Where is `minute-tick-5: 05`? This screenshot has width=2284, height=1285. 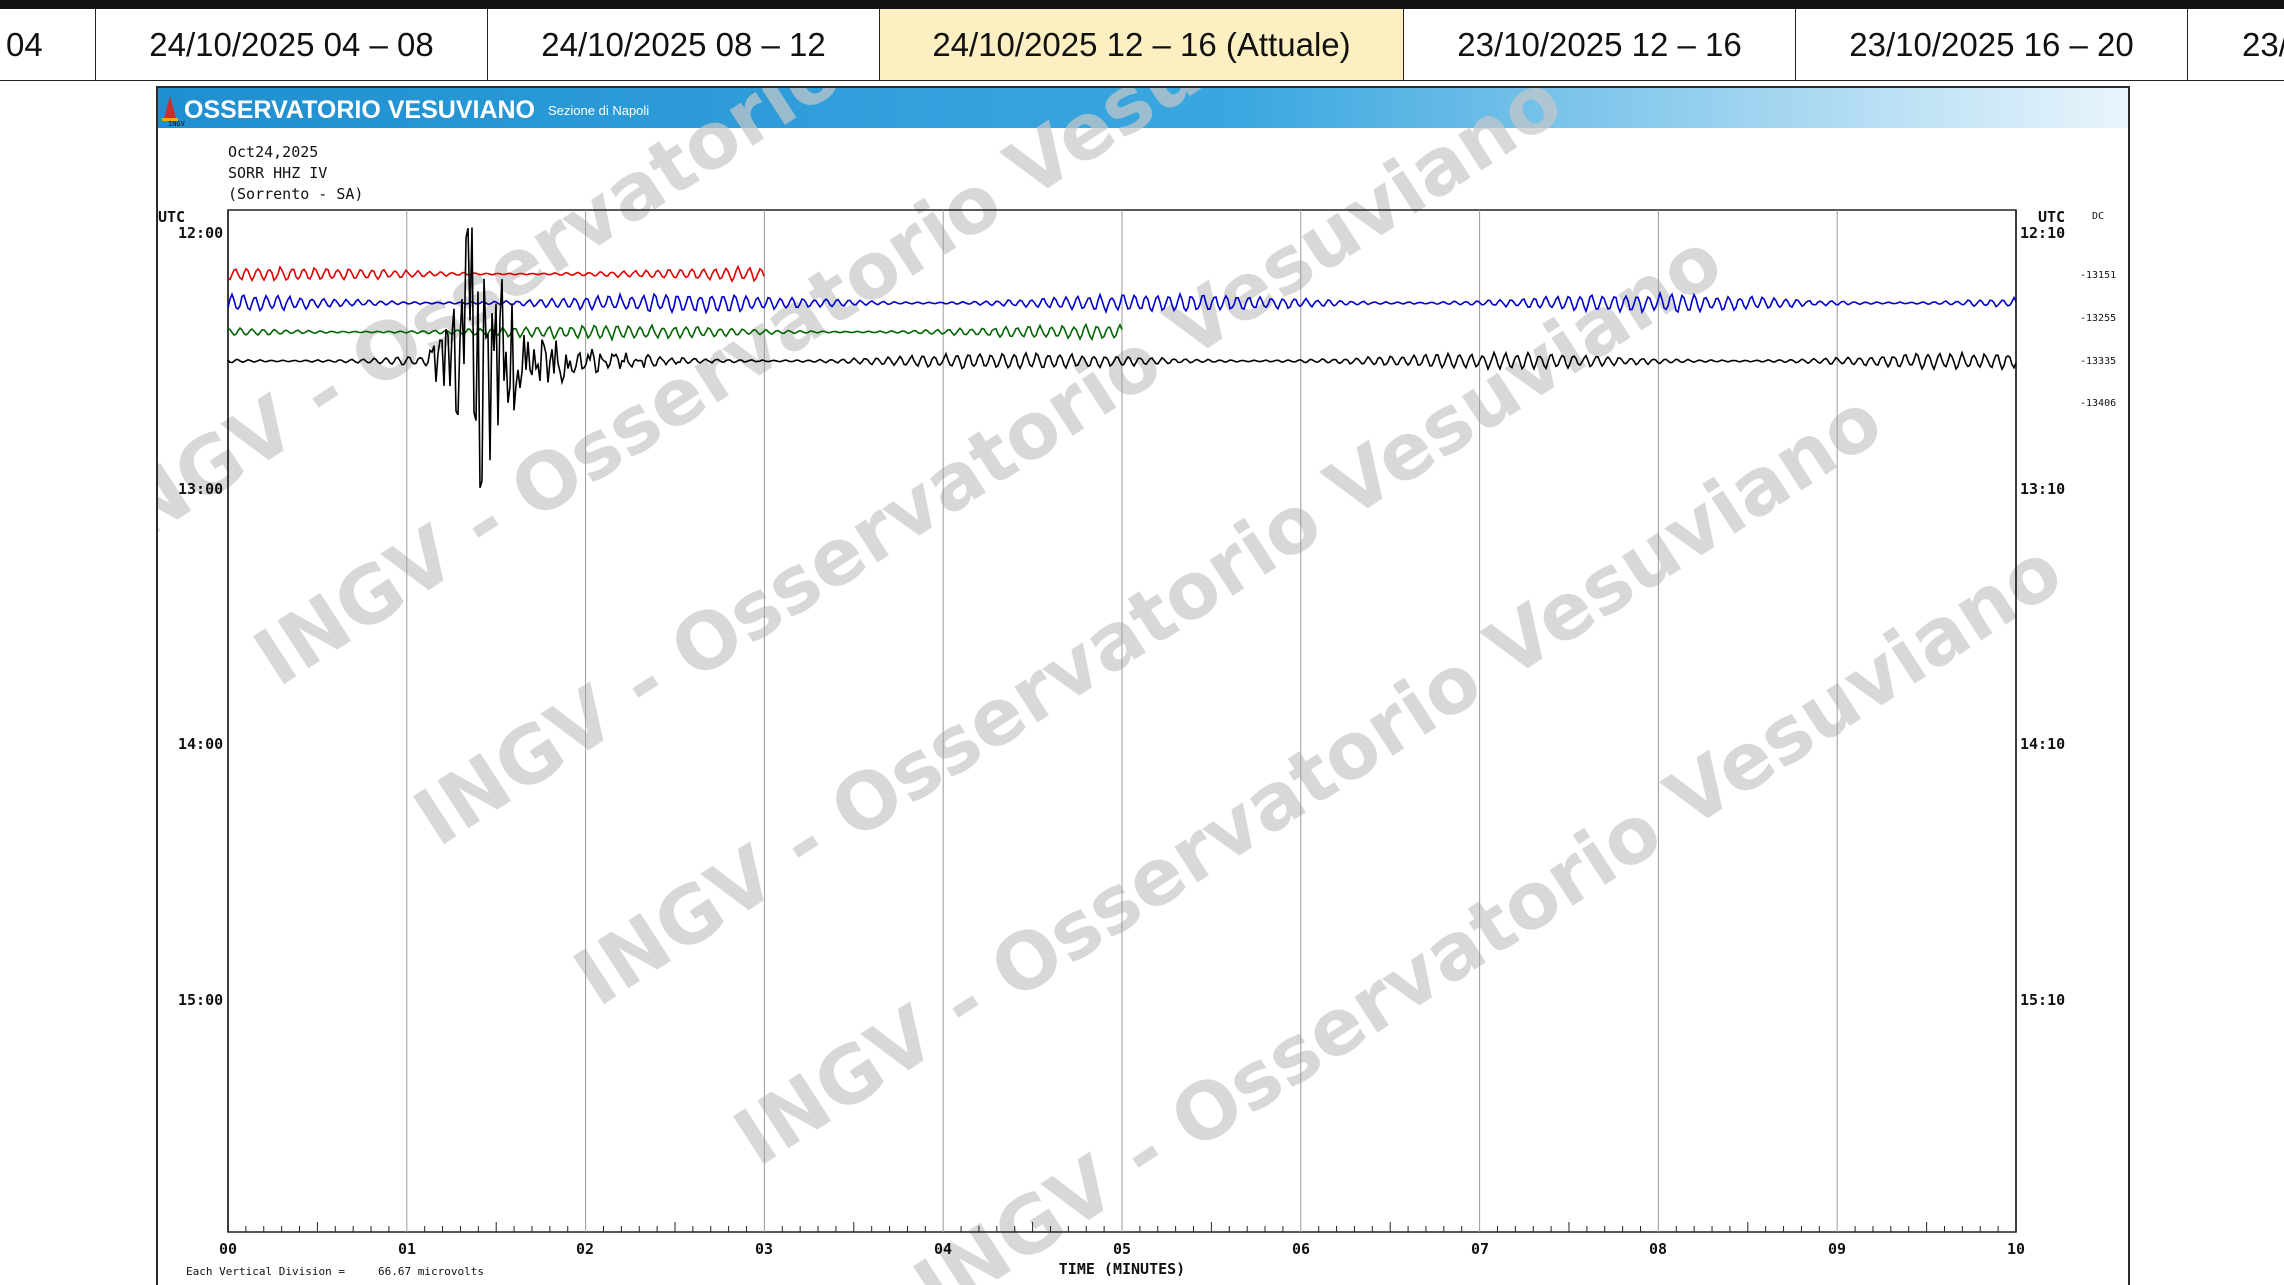
minute-tick-5: 05 is located at coordinates (1122, 1249).